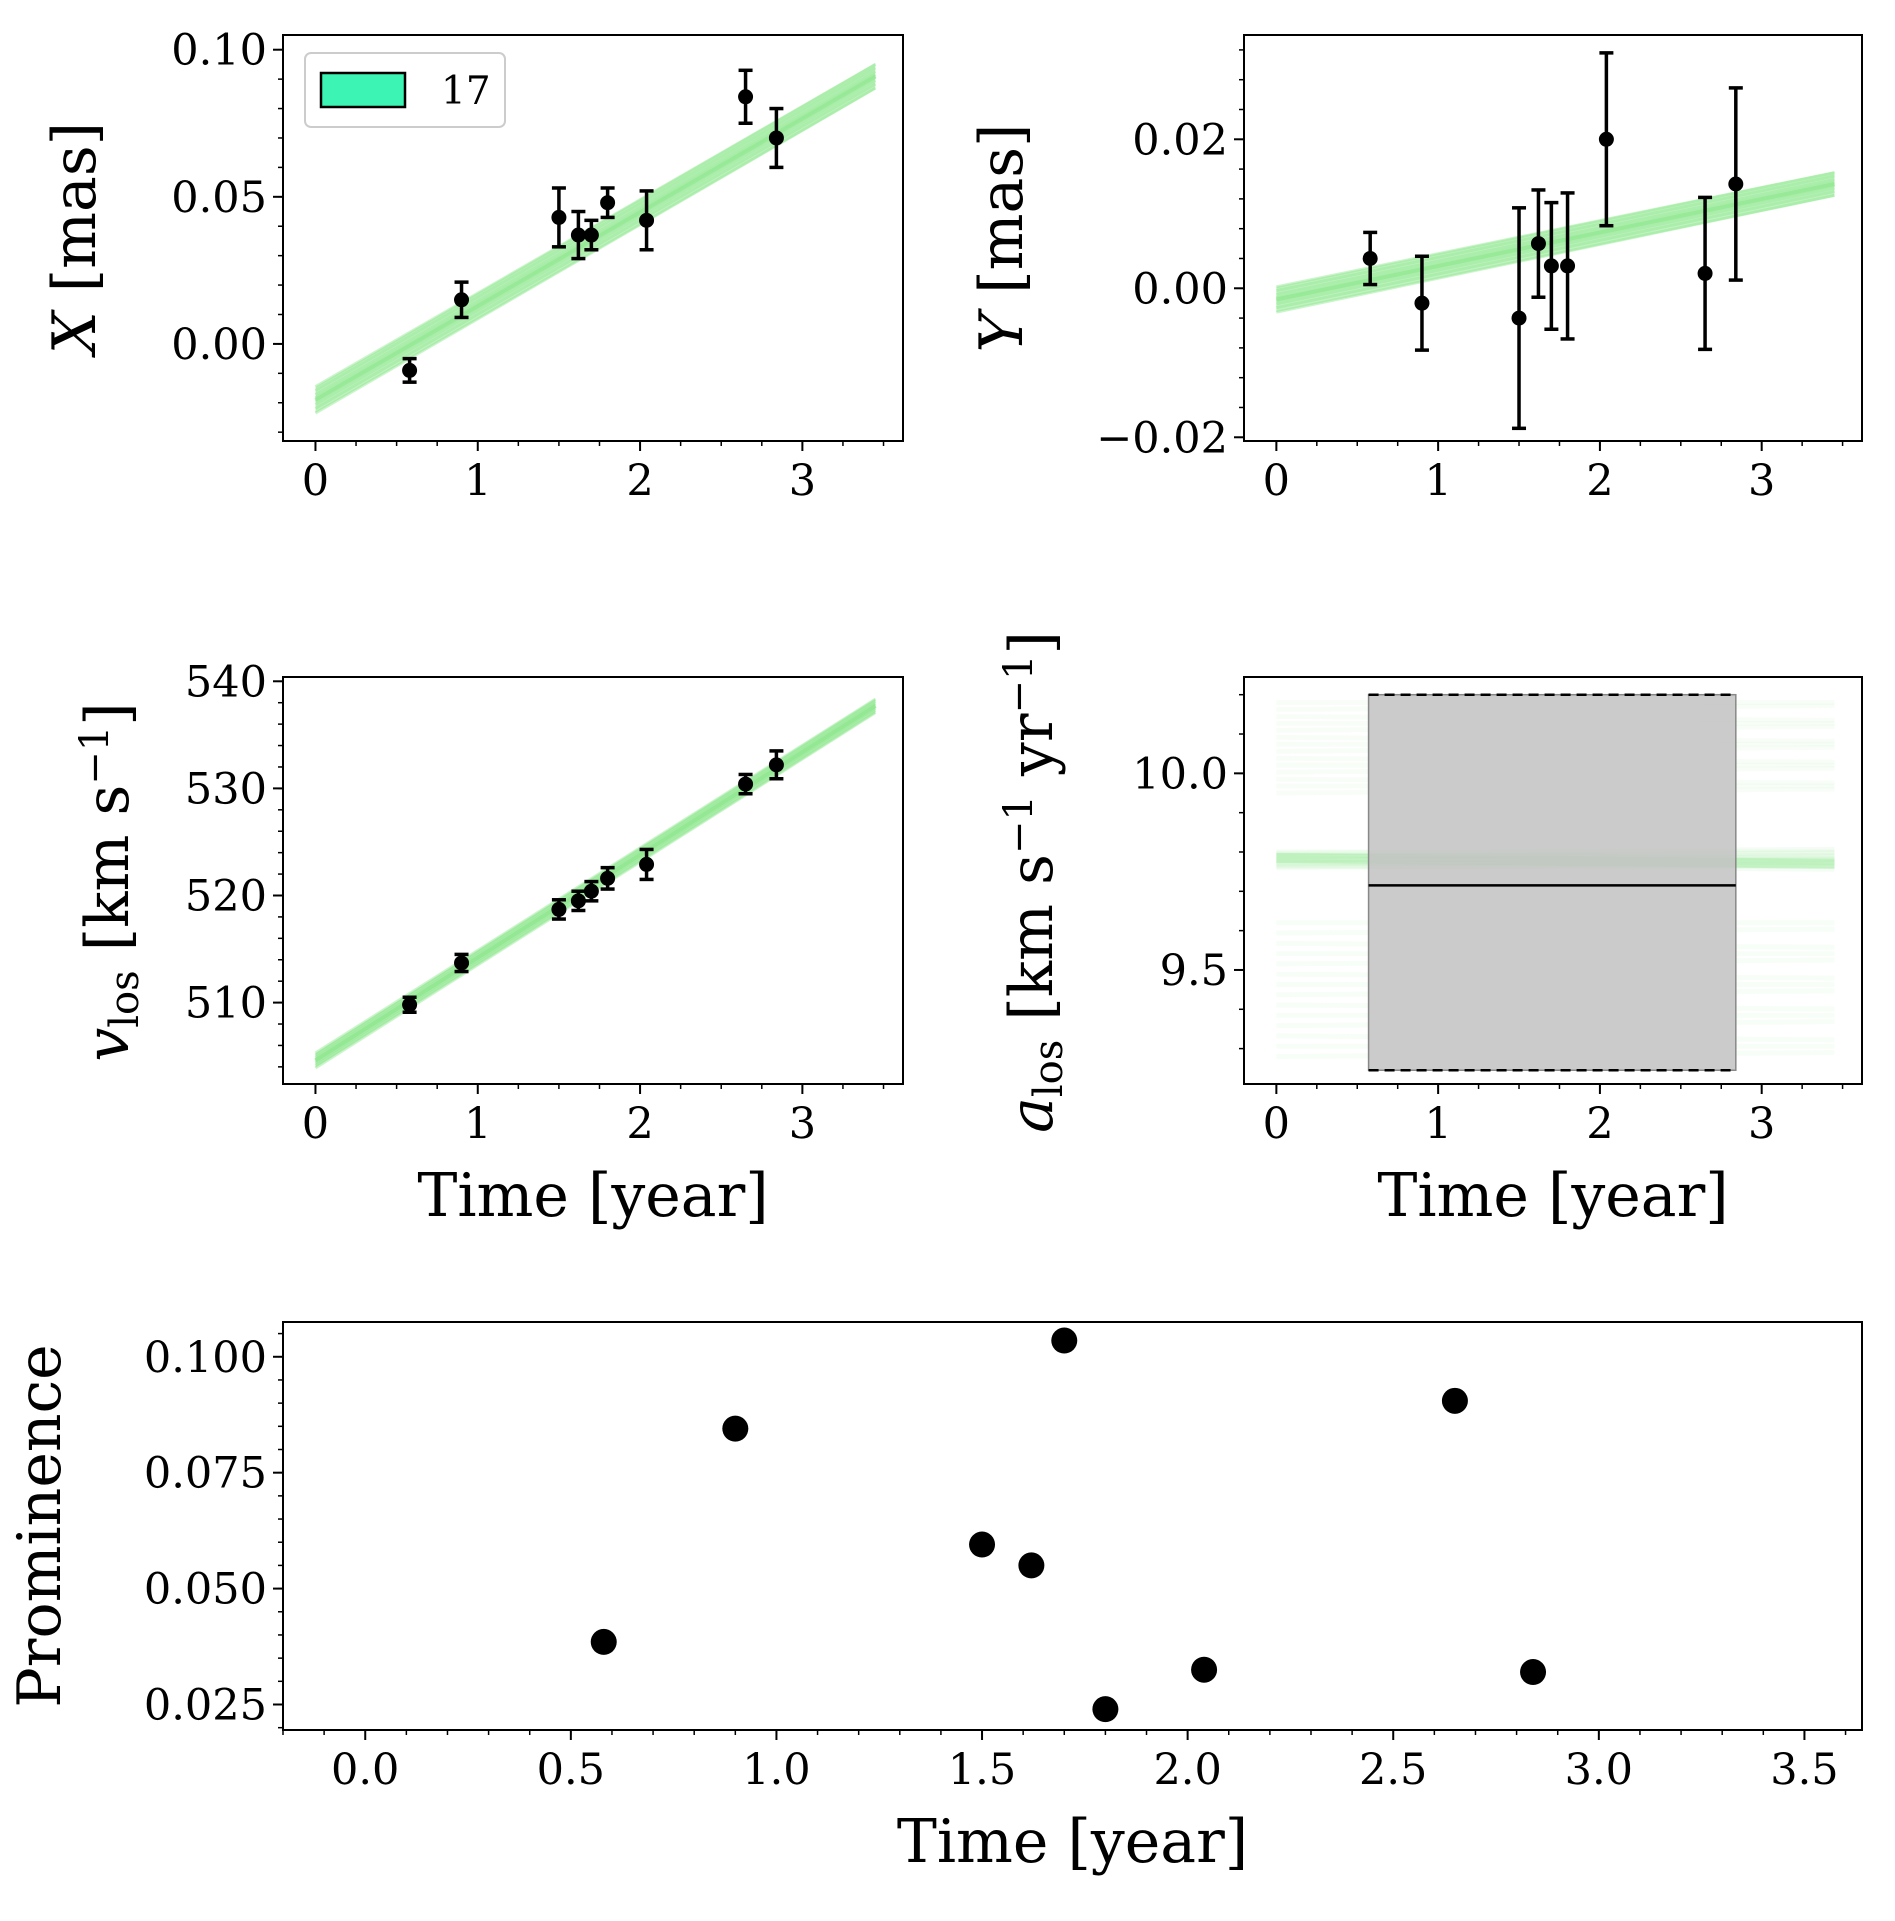 This screenshot has height=1921, width=1895. I want to click on y-axis-title: Prominence, so click(40, 1525).